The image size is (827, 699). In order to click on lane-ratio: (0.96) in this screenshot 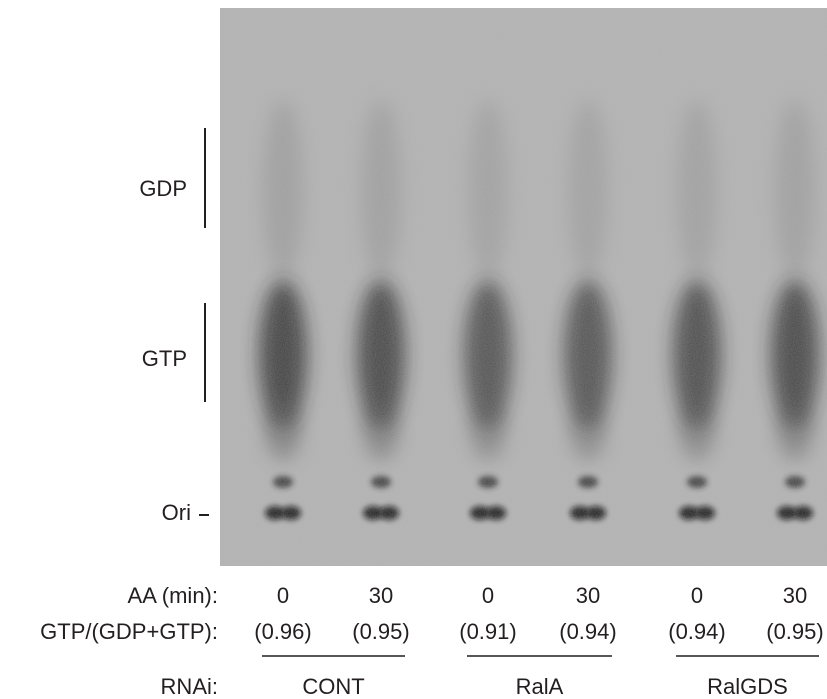, I will do `click(282, 631)`.